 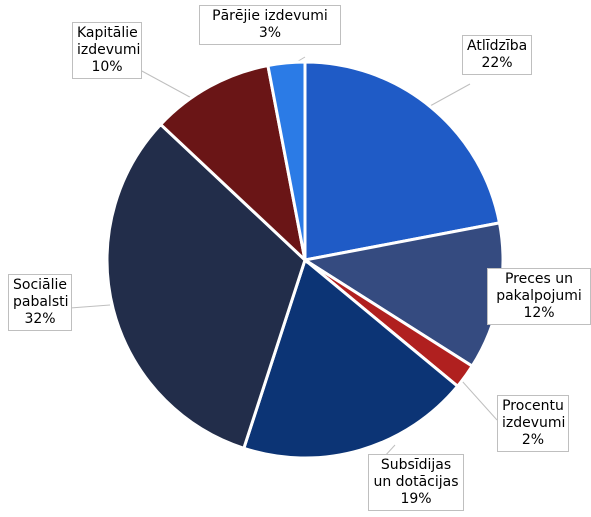 I want to click on label-name: Atlīdzība, so click(x=497, y=46).